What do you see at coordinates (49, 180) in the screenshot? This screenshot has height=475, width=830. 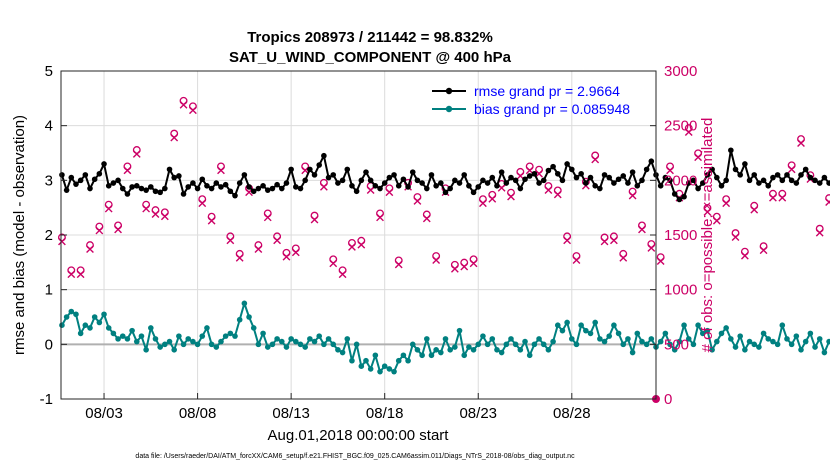 I see `left-tick-label: 3` at bounding box center [49, 180].